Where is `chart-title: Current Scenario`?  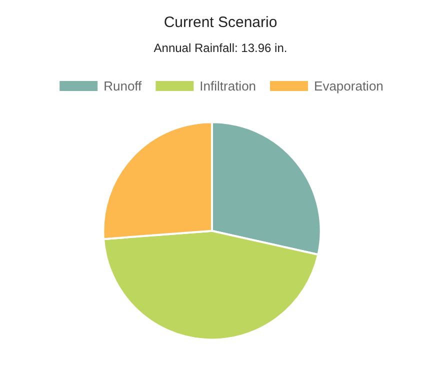 chart-title: Current Scenario is located at coordinates (221, 22).